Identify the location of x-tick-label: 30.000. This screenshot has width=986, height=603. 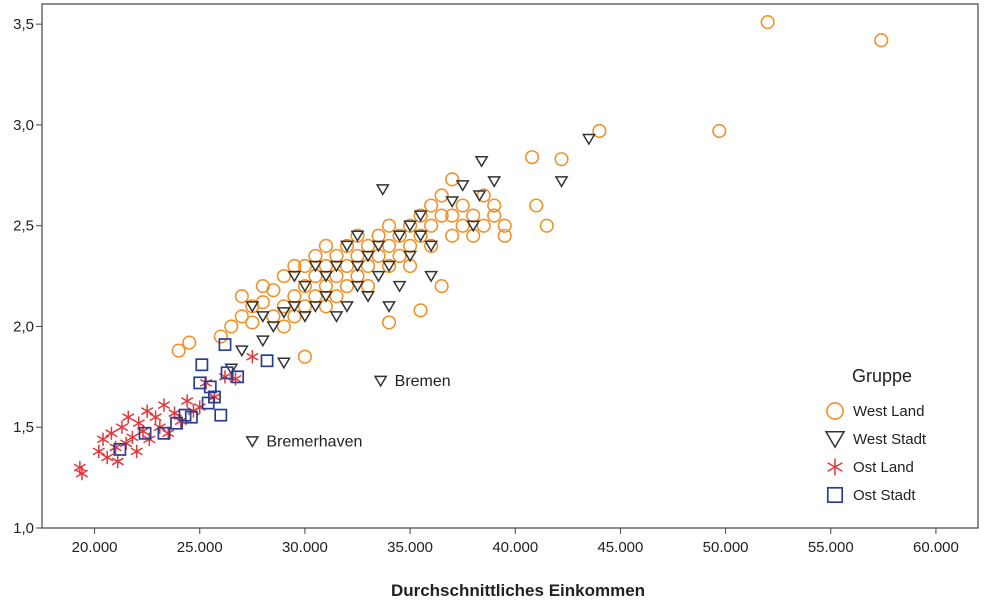
(305, 547).